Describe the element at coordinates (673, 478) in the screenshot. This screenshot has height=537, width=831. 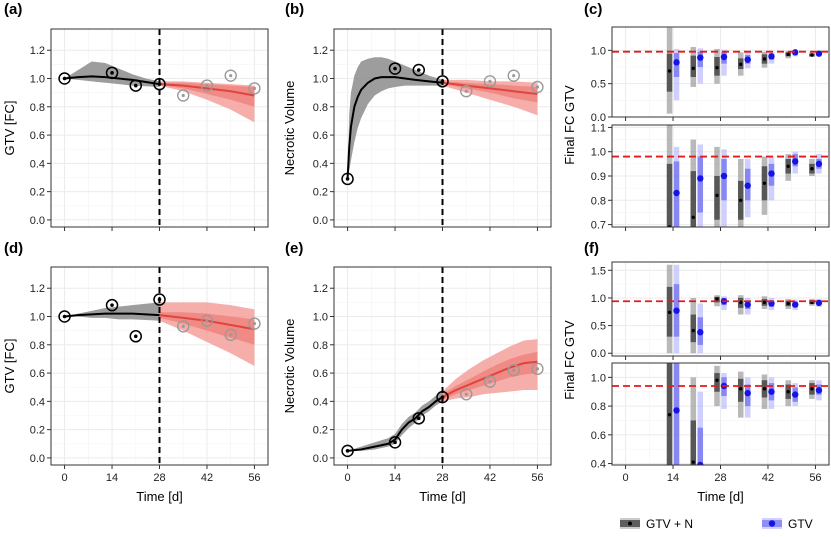
I see `x-tick-label: 14` at that location.